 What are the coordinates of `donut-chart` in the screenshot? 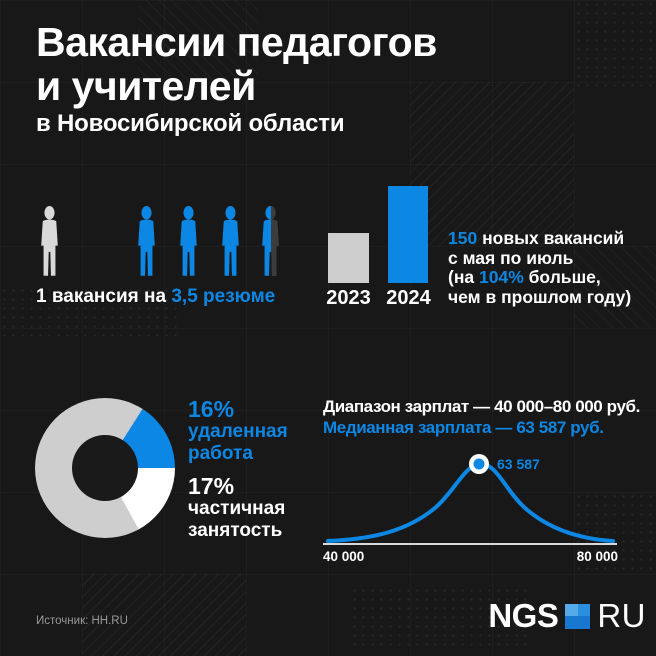 It's located at (105, 468).